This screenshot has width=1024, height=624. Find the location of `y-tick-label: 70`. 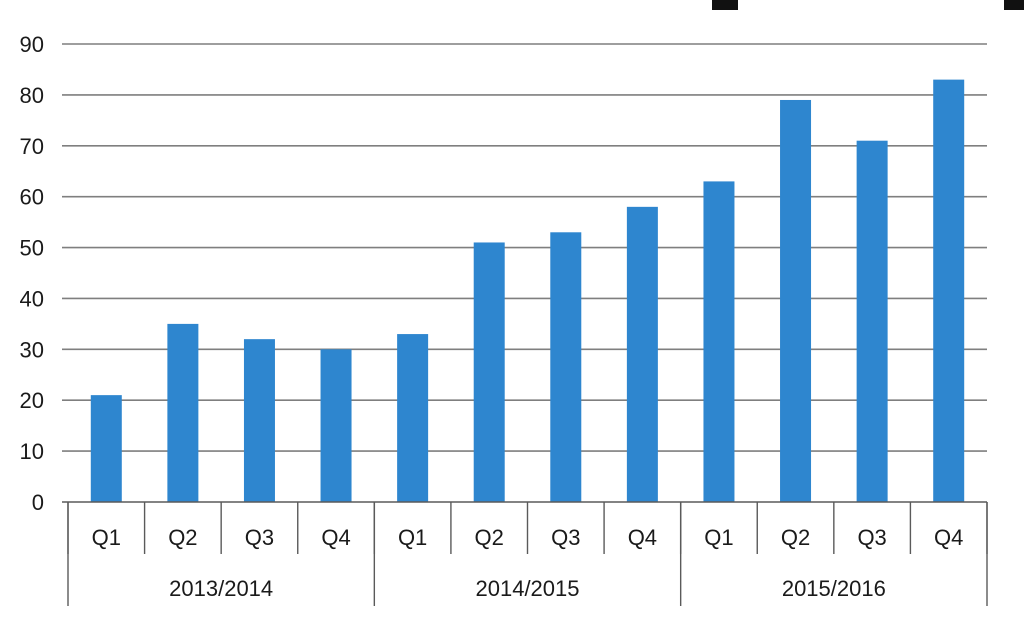

y-tick-label: 70 is located at coordinates (32, 146).